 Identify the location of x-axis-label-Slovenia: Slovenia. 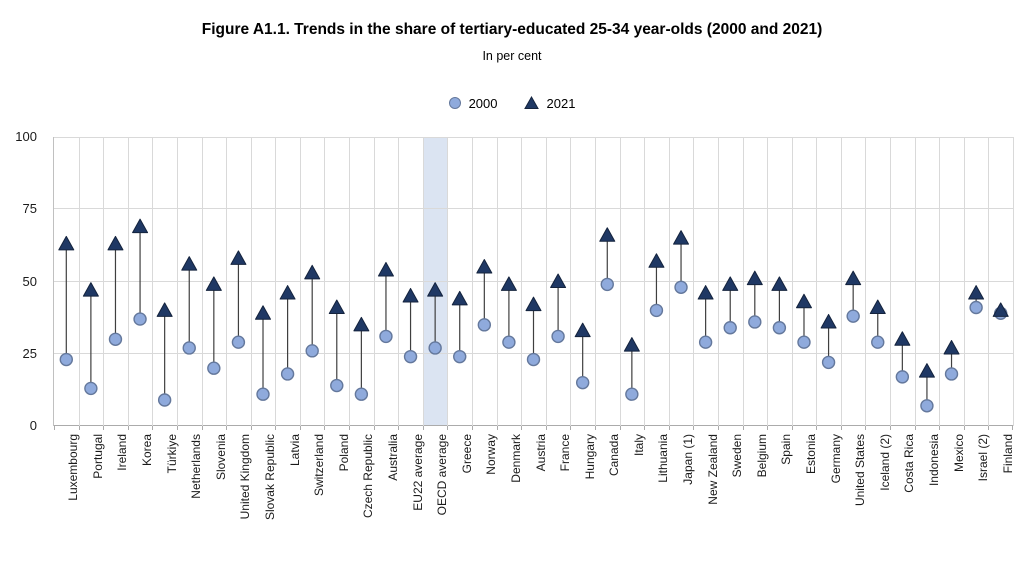
(220, 457).